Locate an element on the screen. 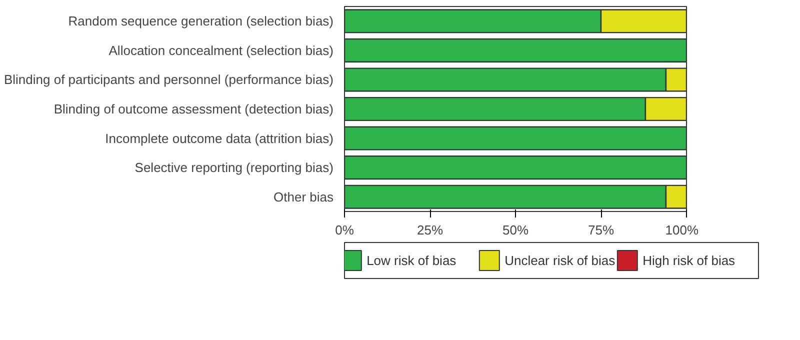 This screenshot has height=340, width=800. y-tick-label: Allocation concealment (selection bias) is located at coordinates (221, 50).